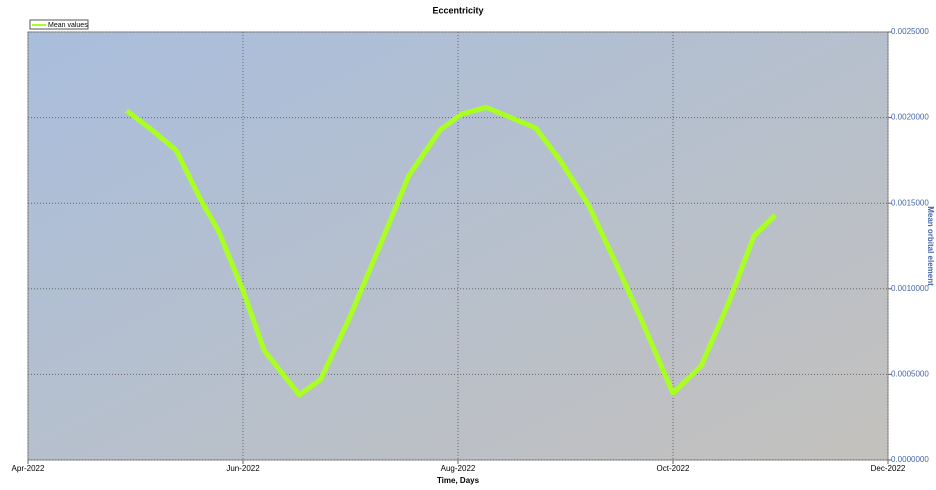  I want to click on x-tick-label: Oct-2022, so click(673, 468).